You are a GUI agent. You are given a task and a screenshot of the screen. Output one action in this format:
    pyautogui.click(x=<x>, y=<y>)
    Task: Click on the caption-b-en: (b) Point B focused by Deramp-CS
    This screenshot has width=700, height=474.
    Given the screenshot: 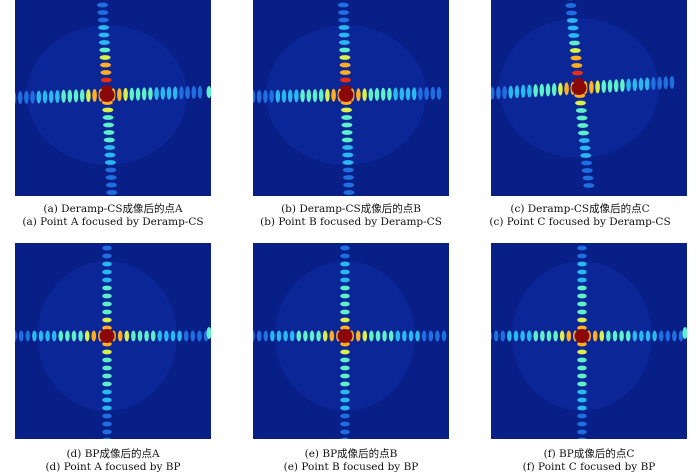 What is the action you would take?
    pyautogui.click(x=351, y=222)
    